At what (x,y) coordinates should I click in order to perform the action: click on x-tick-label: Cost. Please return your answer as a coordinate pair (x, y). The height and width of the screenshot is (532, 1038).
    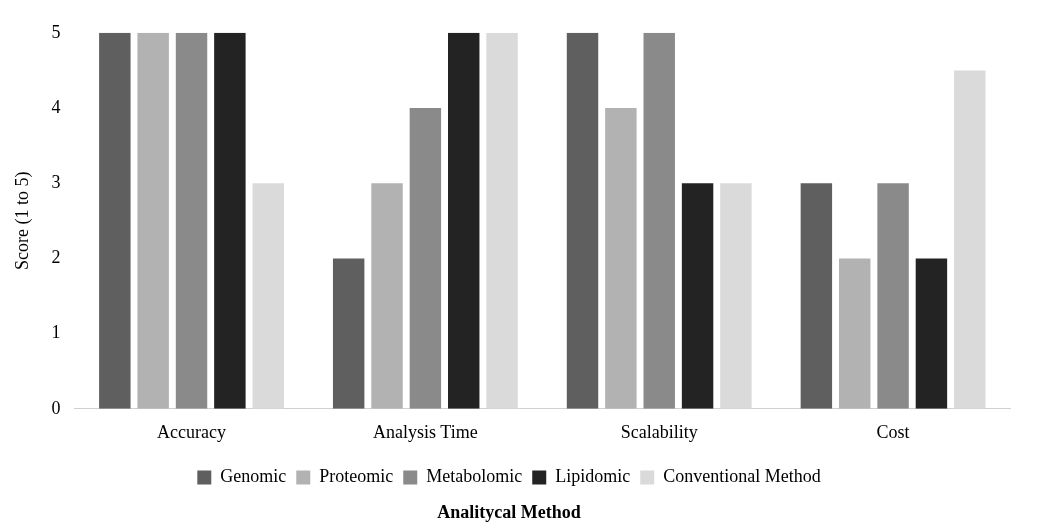
    Looking at the image, I should click on (893, 432).